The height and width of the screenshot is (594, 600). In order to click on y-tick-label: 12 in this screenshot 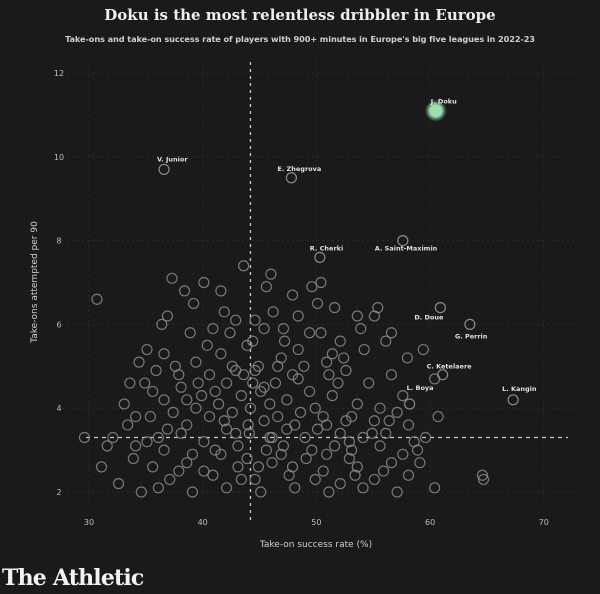, I will do `click(59, 73)`.